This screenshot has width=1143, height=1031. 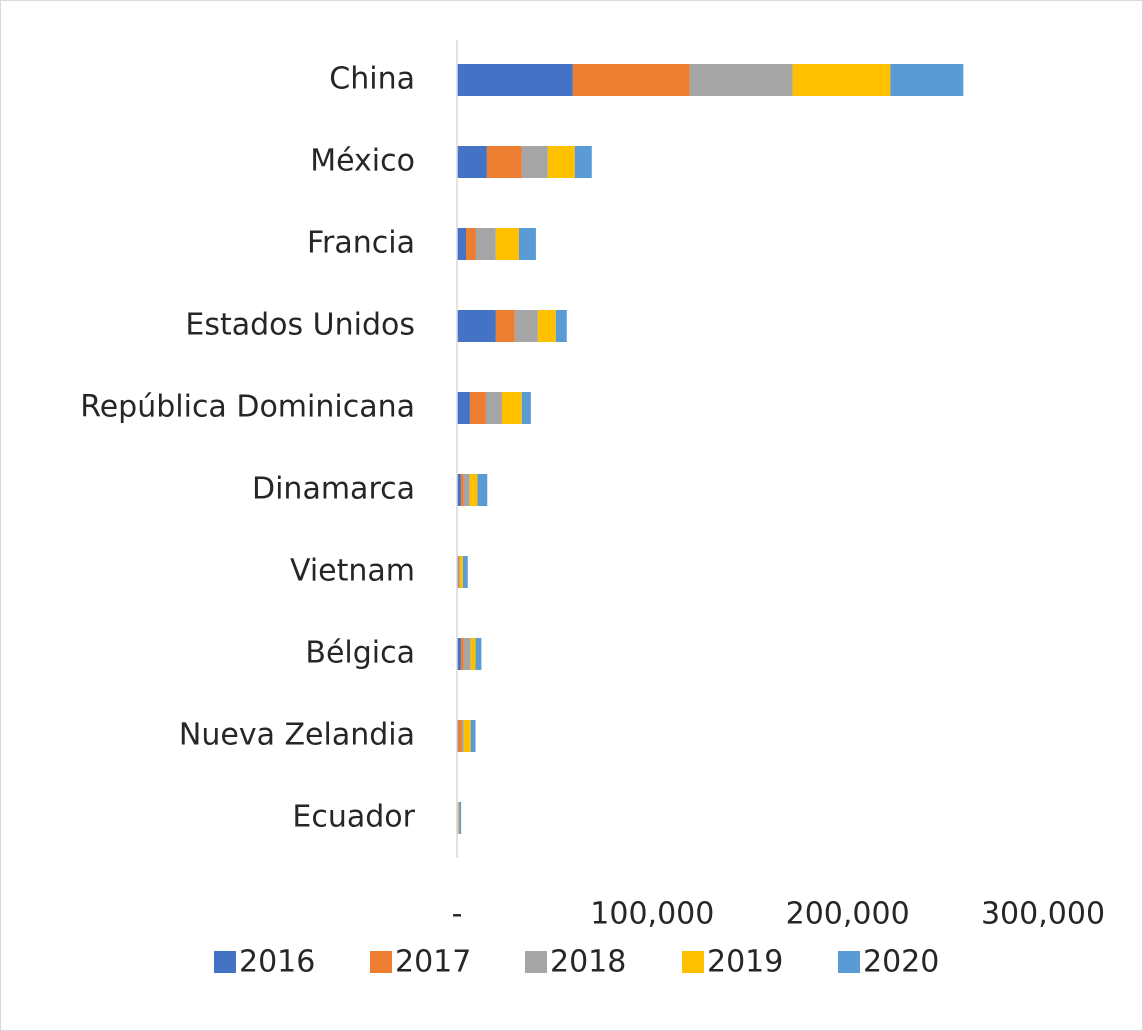 What do you see at coordinates (745, 962) in the screenshot?
I see `legend-label: 2019` at bounding box center [745, 962].